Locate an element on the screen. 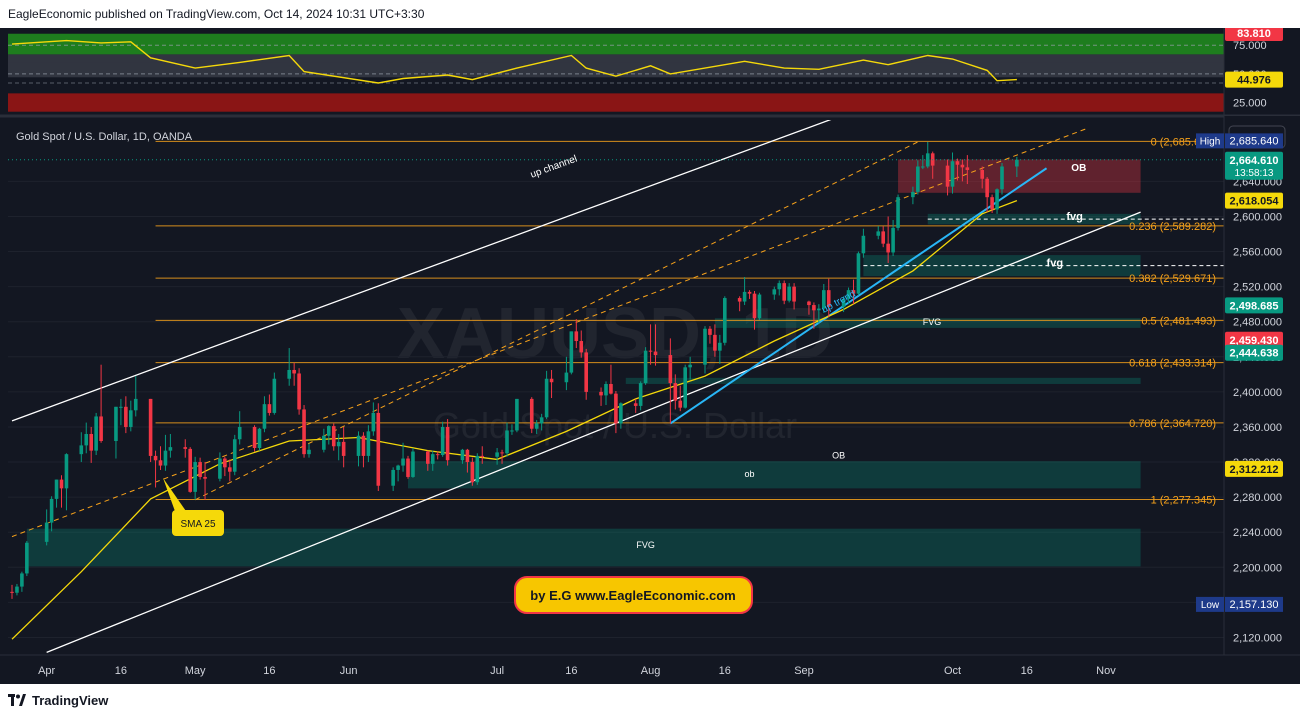  brand-name: TradingView is located at coordinates (70, 700).